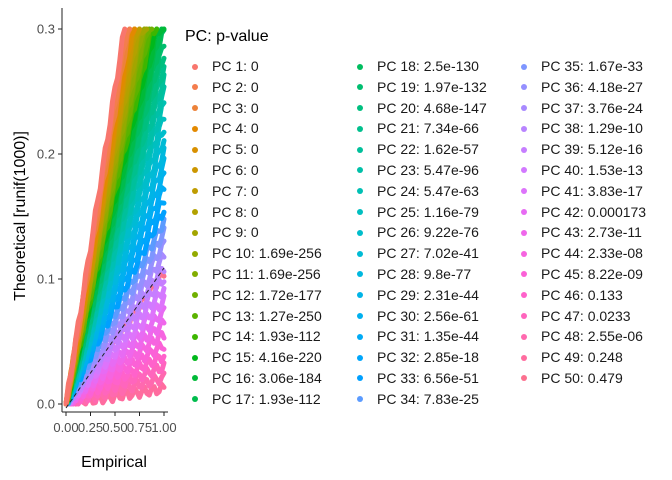 The image size is (672, 480). I want to click on y-axis-ticks: 0.0 0.1 0.2 0.3, so click(49, 217).